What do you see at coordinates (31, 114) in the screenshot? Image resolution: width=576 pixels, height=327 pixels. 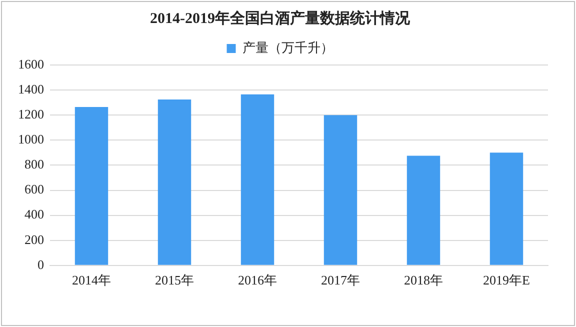 I see `y-tick-label: 1200` at bounding box center [31, 114].